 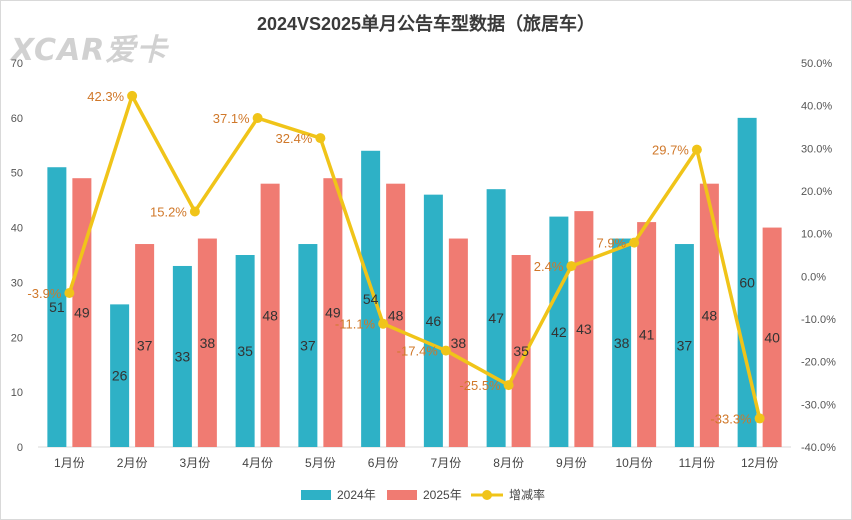 I want to click on x-axis-category-label: 1月份, so click(x=69, y=463).